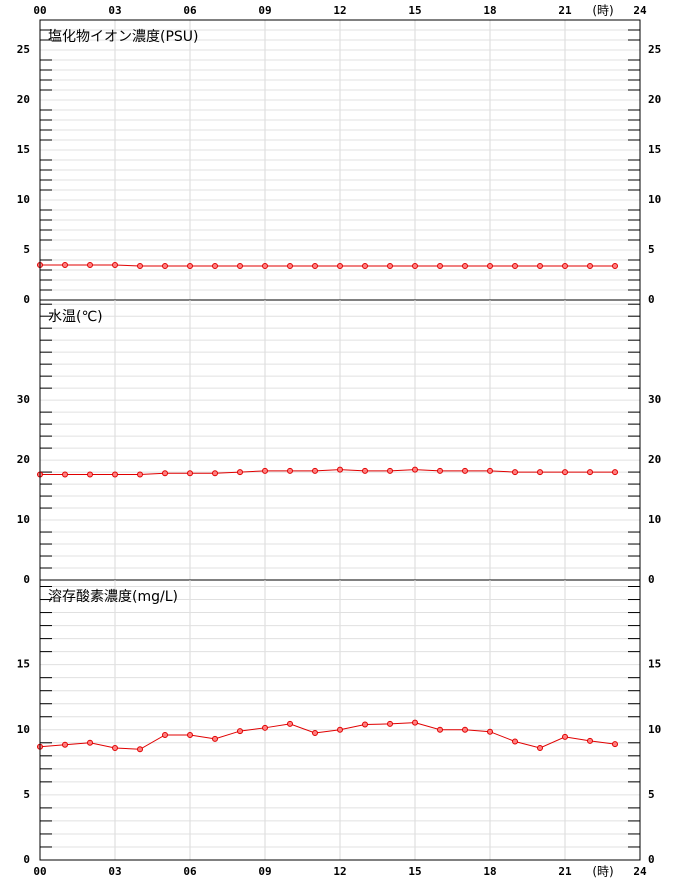 This screenshot has width=680, height=880. What do you see at coordinates (23, 399) in the screenshot?
I see `y-tick-label: 30` at bounding box center [23, 399].